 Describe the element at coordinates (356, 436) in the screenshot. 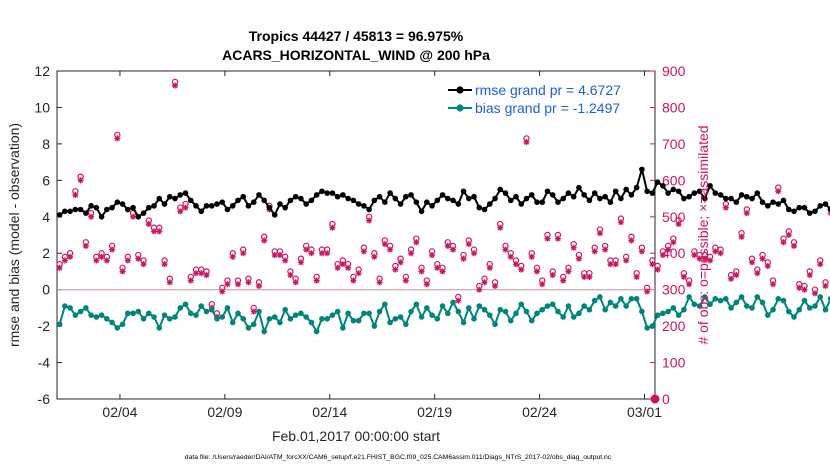

I see `x-axis-label: Feb.01,2017 00:00:00 start` at that location.